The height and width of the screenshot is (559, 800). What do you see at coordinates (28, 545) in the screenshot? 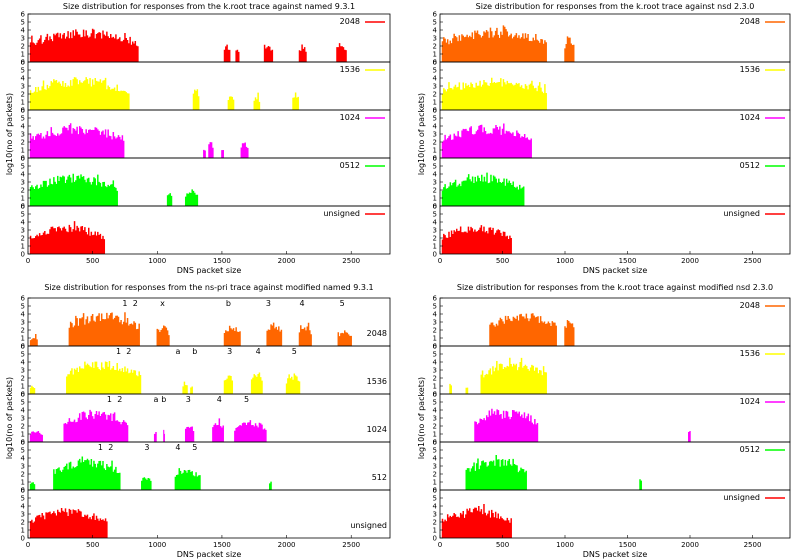
I see `x-tick-label: 0` at bounding box center [28, 545].